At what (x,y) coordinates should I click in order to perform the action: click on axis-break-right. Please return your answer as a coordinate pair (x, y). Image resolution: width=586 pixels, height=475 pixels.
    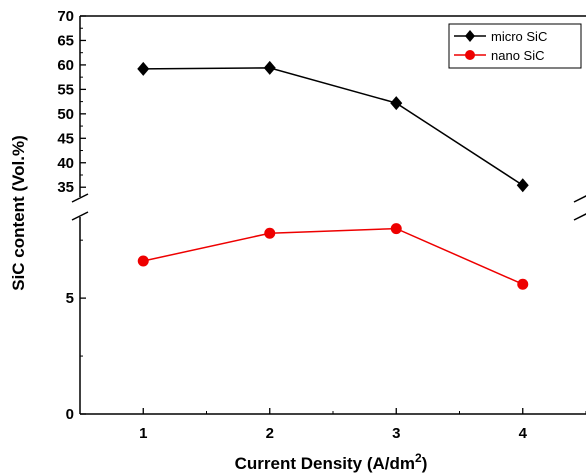
    Looking at the image, I should click on (579, 208).